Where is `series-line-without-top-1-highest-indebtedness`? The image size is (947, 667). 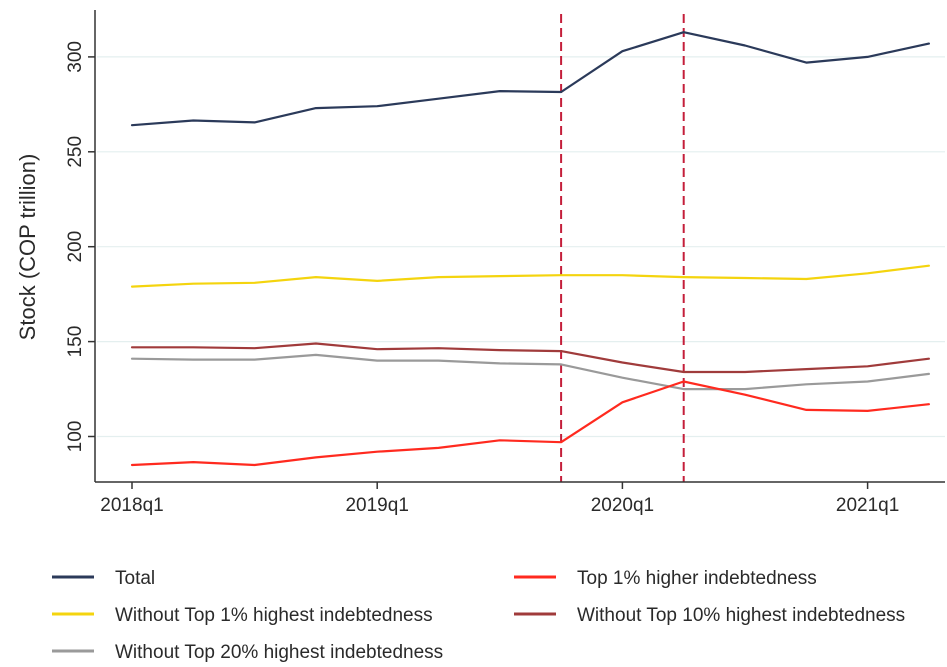
series-line-without-top-1-highest-indebtedness is located at coordinates (530, 276).